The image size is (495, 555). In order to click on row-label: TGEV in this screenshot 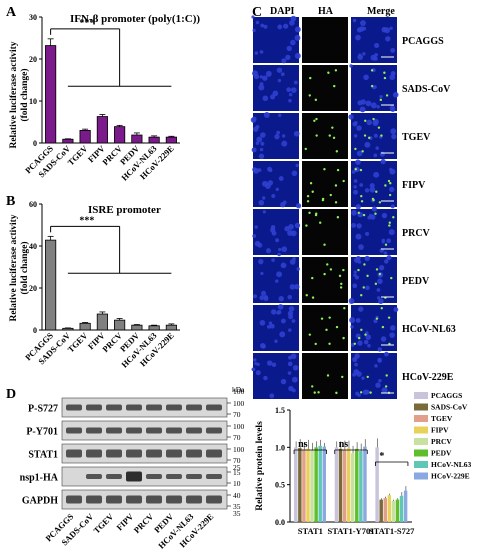, I will do `click(416, 137)`.